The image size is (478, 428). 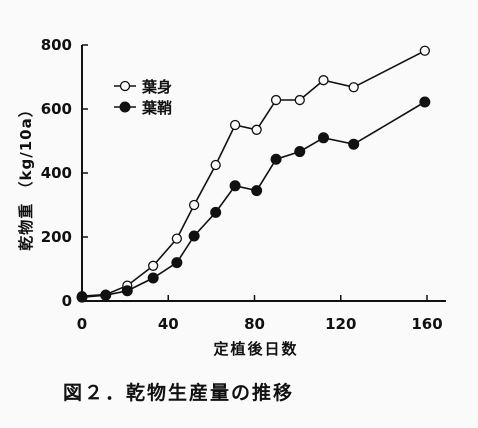 What do you see at coordinates (426, 324) in the screenshot?
I see `x-tick-label: 160` at bounding box center [426, 324].